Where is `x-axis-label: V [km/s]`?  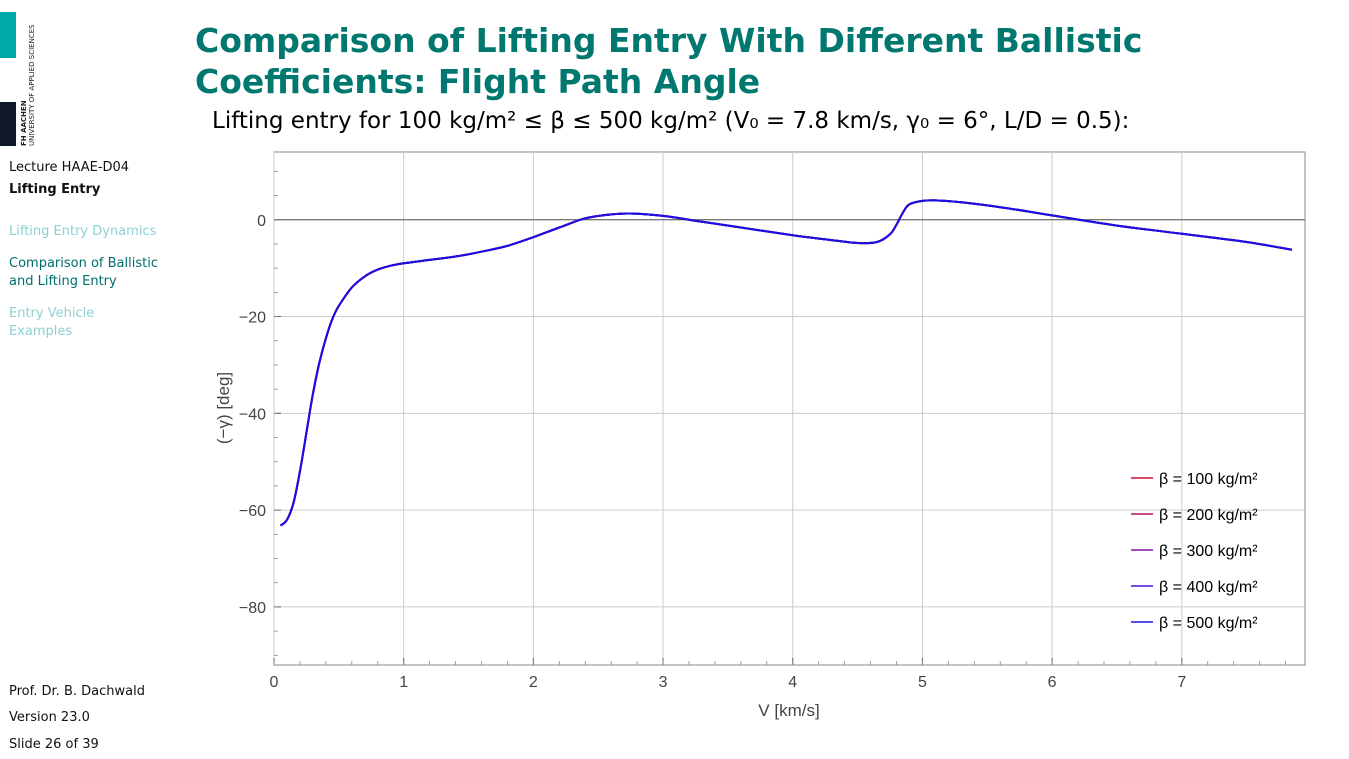
x-axis-label: V [km/s] is located at coordinates (788, 710).